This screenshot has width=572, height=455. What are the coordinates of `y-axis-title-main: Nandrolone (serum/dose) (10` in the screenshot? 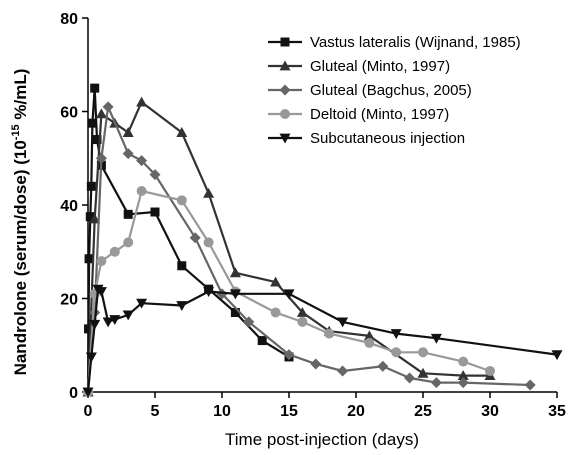 It's located at (20, 257).